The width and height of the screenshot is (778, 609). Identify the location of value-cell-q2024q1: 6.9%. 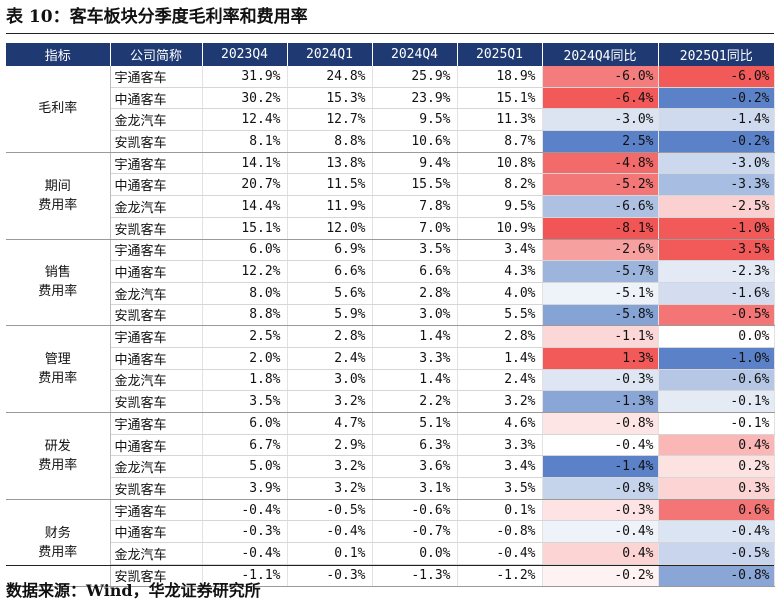
(330, 250).